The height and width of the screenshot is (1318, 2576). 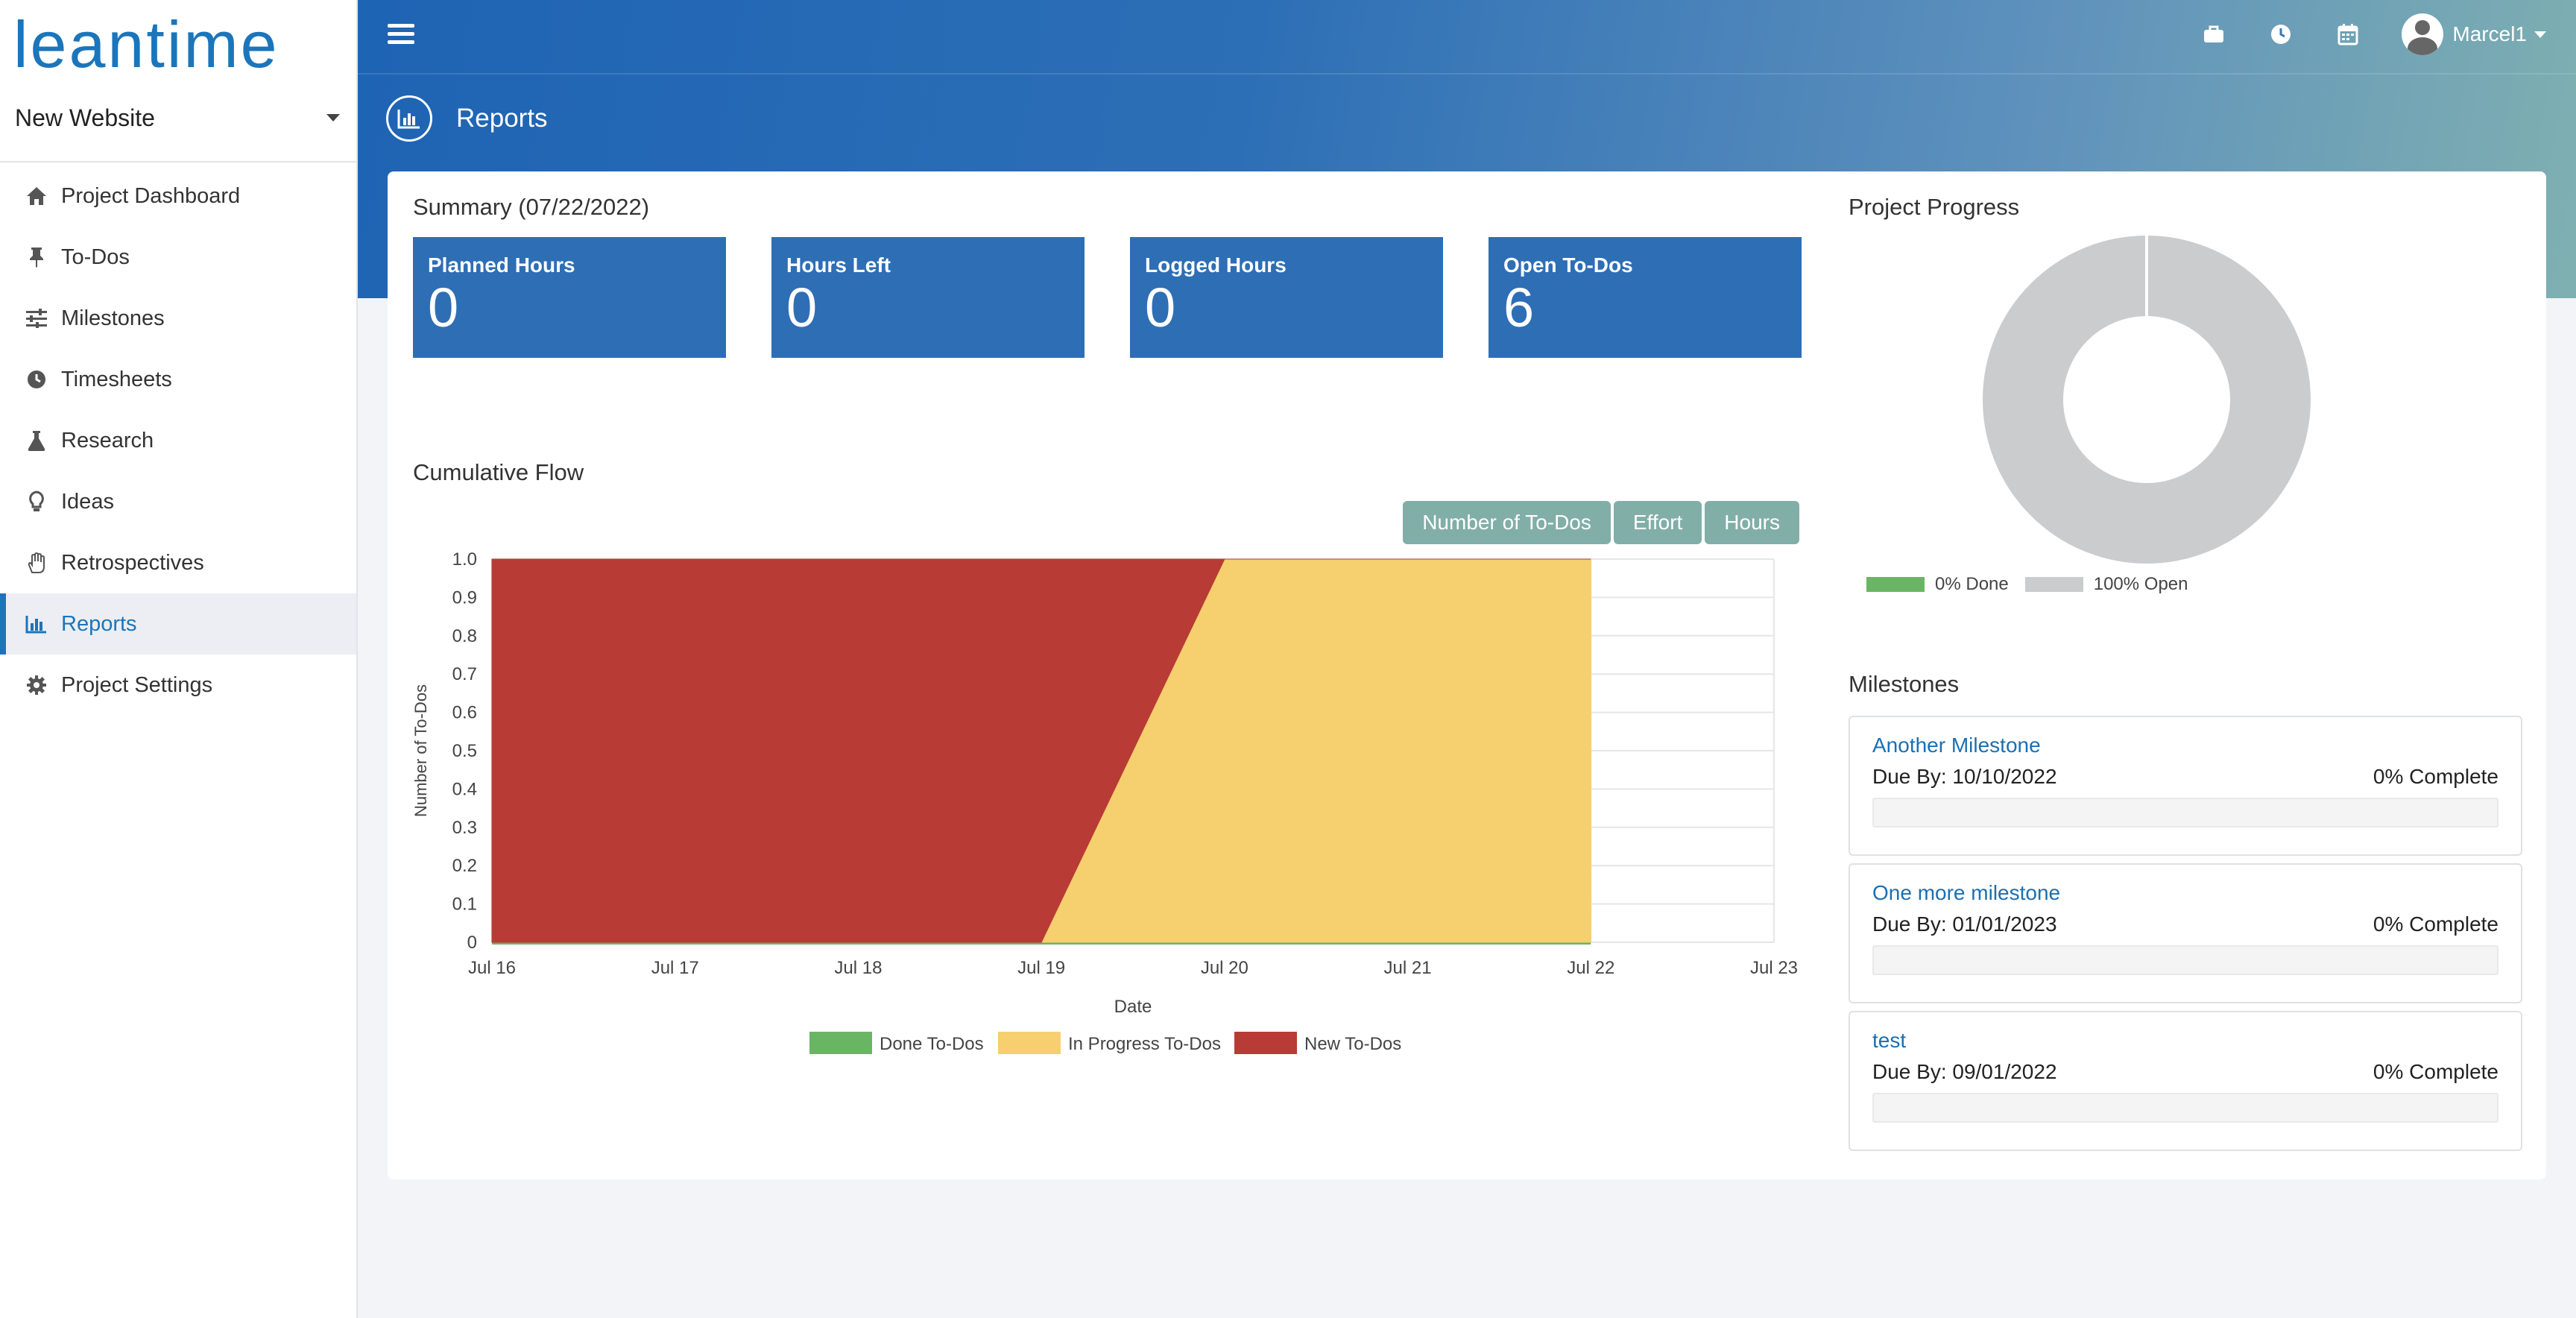 I want to click on page-header: Reports, so click(x=467, y=119).